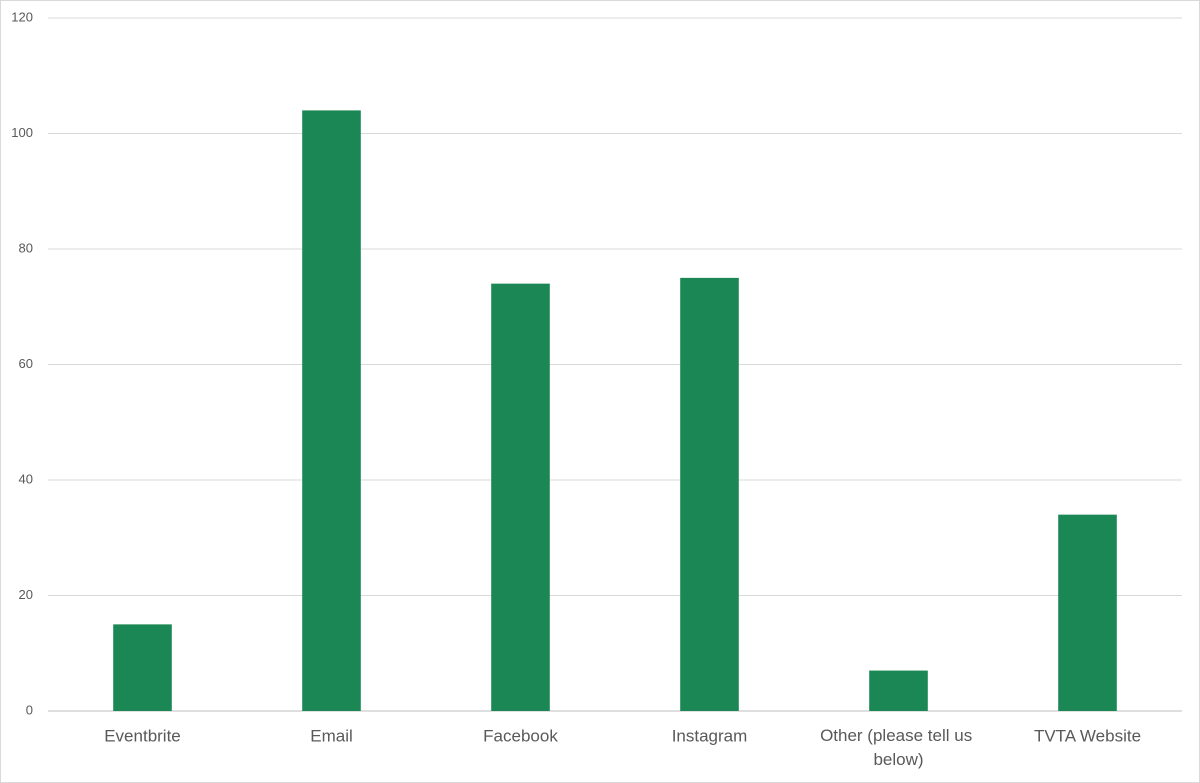  I want to click on y-tick-label: 40, so click(26, 478).